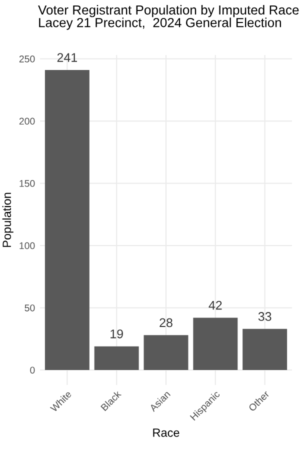  I want to click on y-axis-title: Population, so click(8, 219).